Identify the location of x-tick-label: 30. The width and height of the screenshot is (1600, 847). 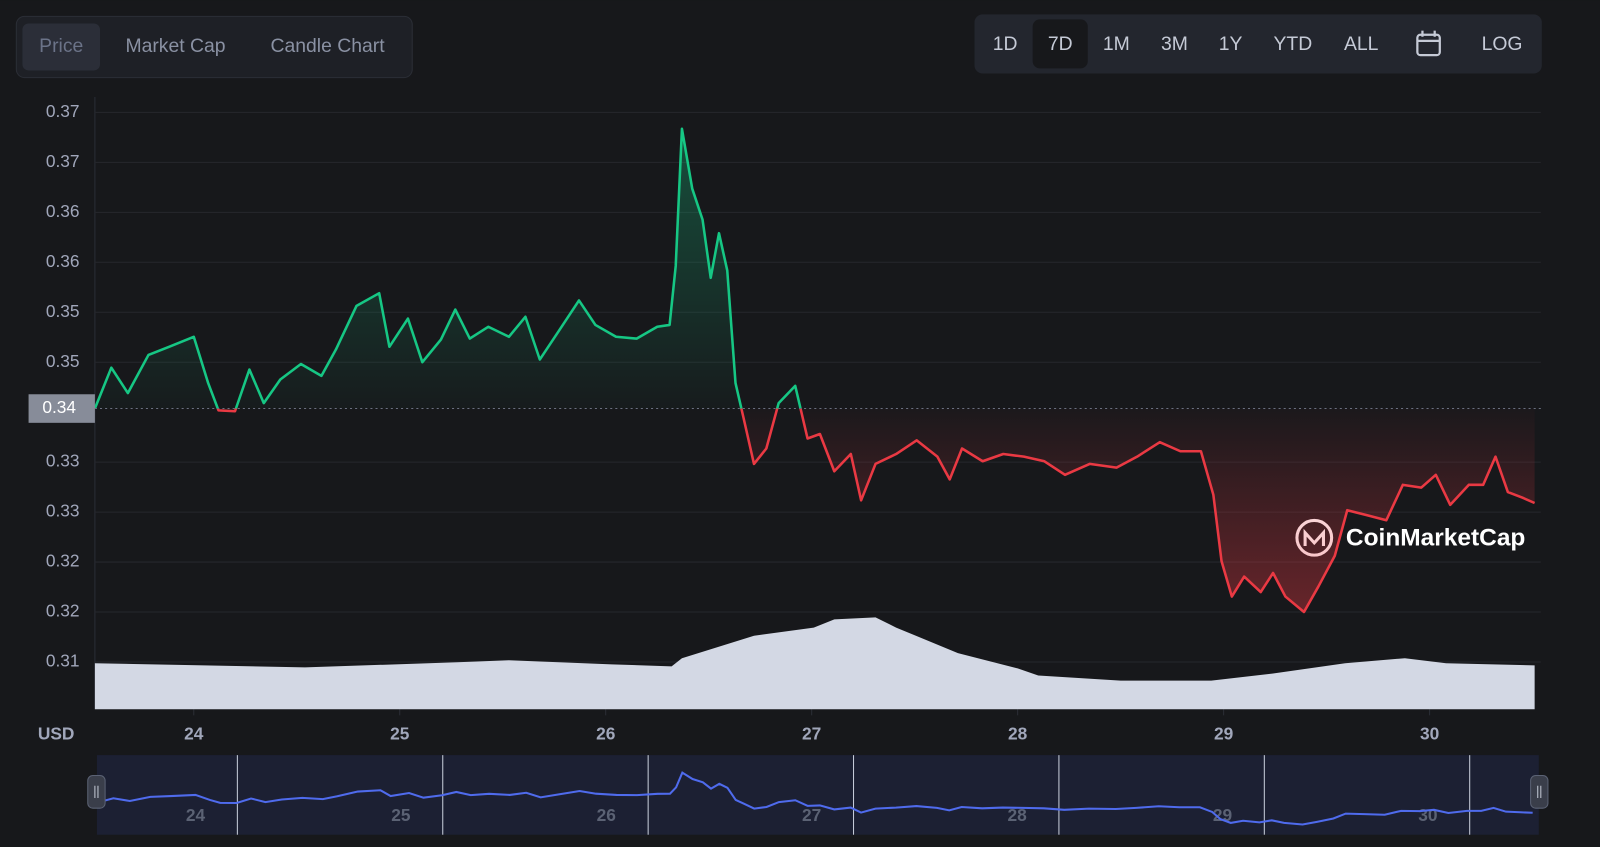
(1429, 733).